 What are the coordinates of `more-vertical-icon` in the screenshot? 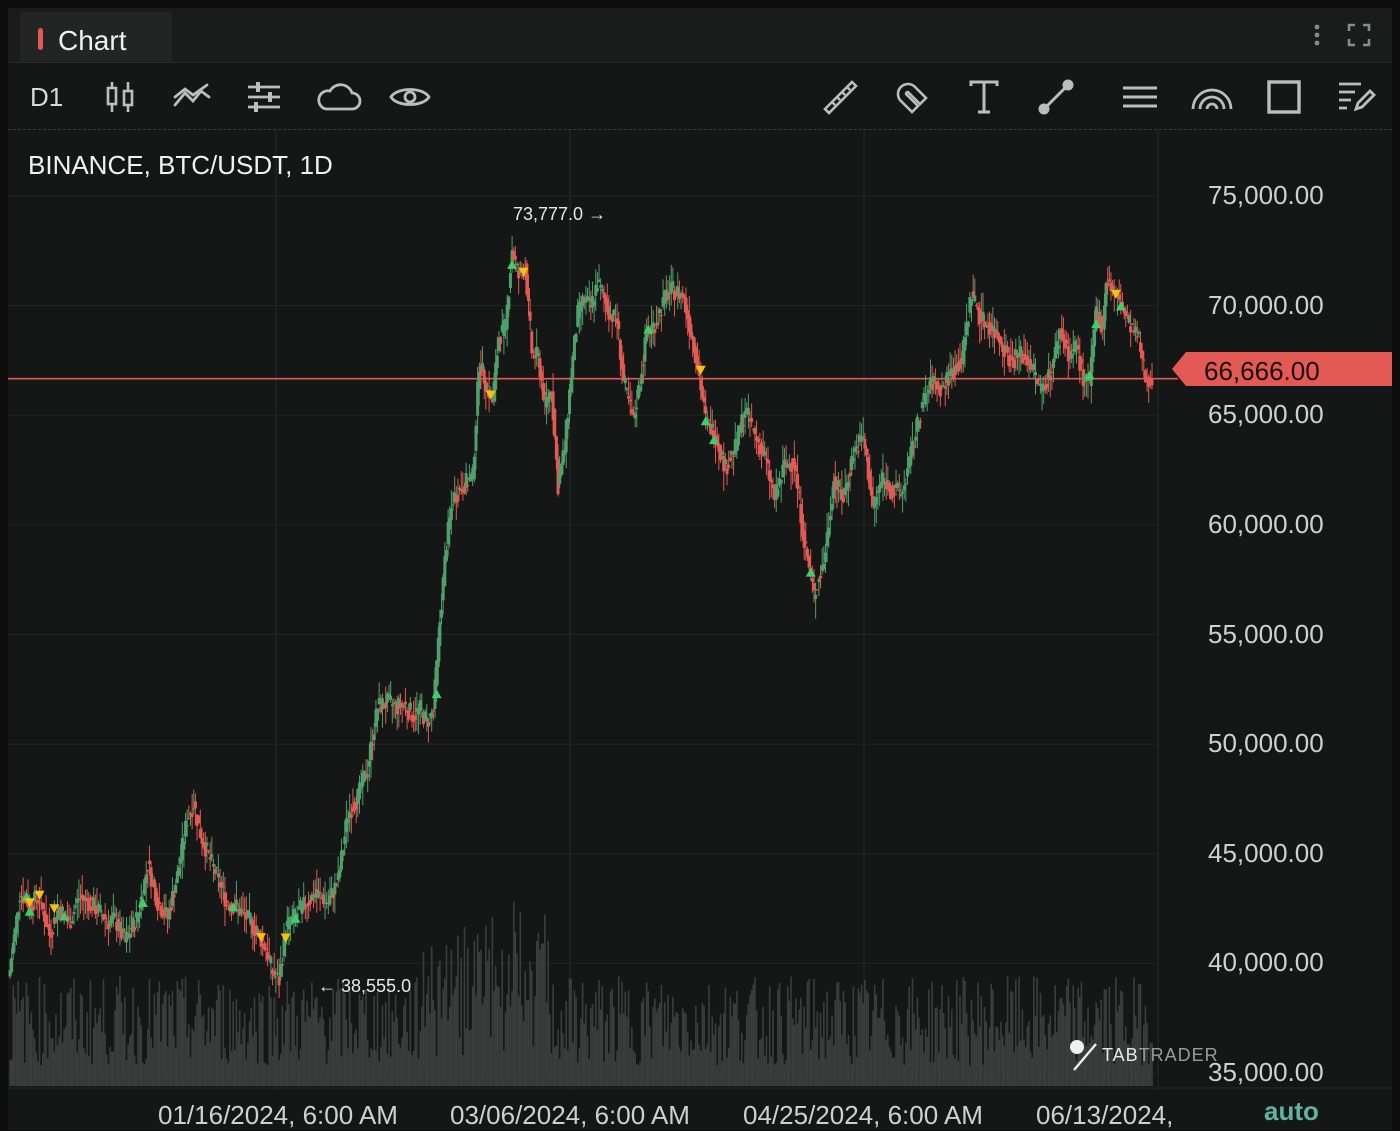 It's located at (1317, 35).